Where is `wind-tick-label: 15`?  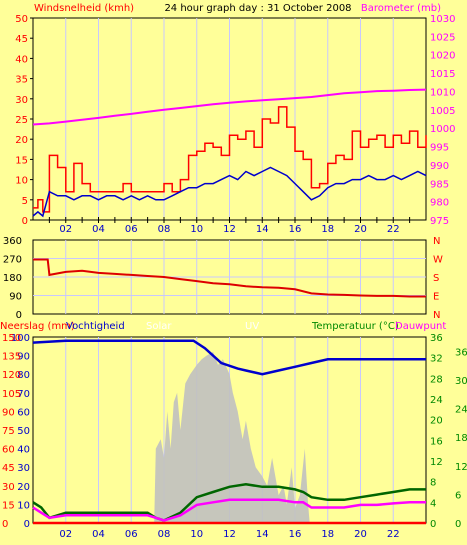 wind-tick-label: 15 is located at coordinates (21, 160).